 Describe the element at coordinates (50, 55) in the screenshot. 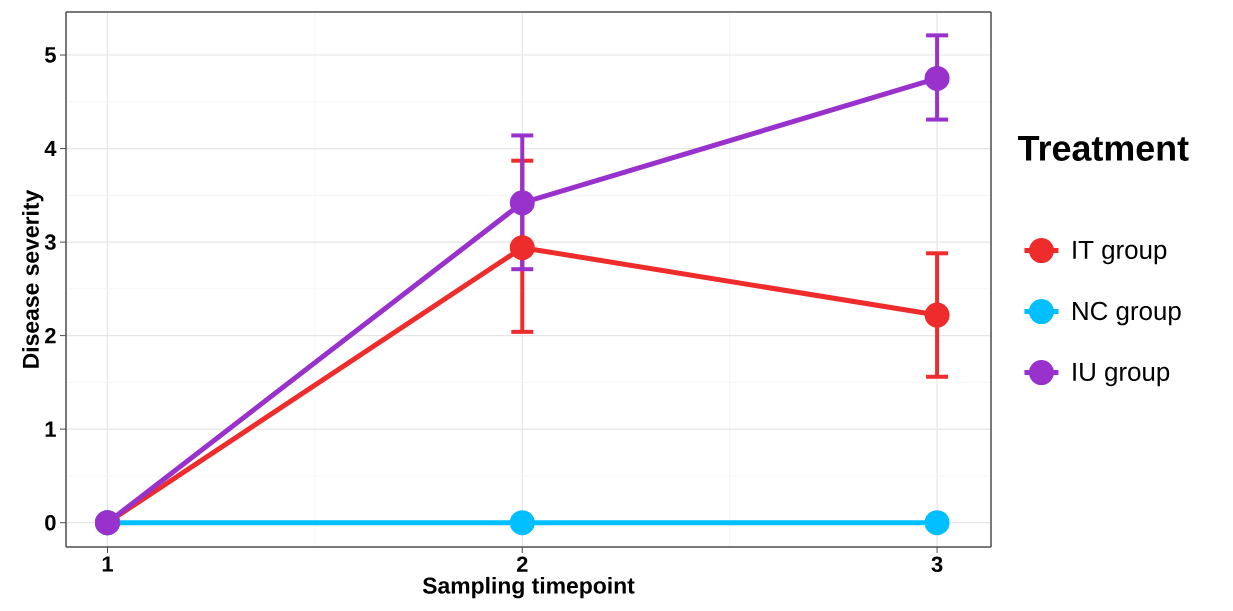

I see `y-tick-label: 5` at that location.